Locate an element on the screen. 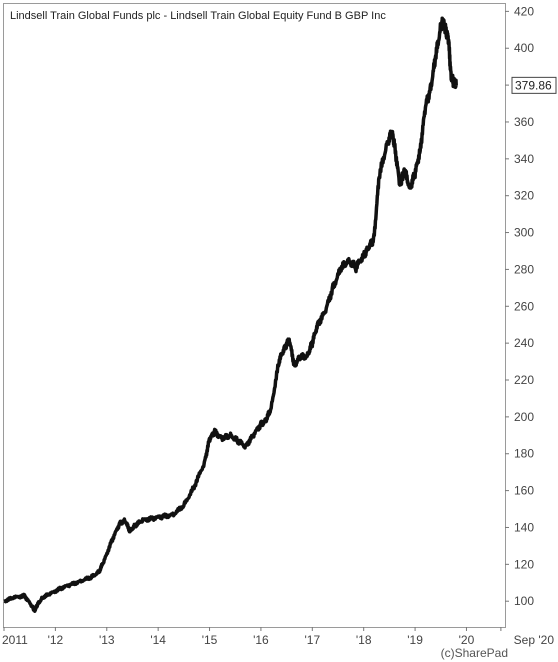 This screenshot has width=558, height=662. x-tick-label: '19 is located at coordinates (415, 640).